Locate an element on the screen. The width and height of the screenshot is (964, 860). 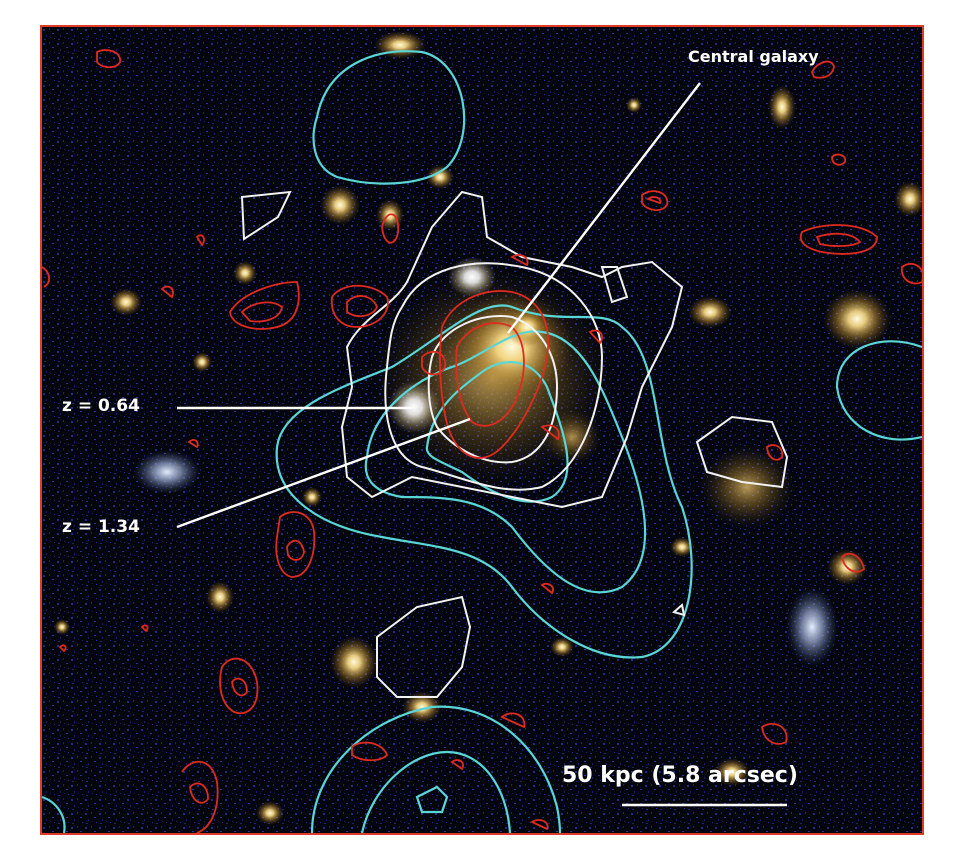
central-galaxy-label: Central galaxy is located at coordinates (753, 56).